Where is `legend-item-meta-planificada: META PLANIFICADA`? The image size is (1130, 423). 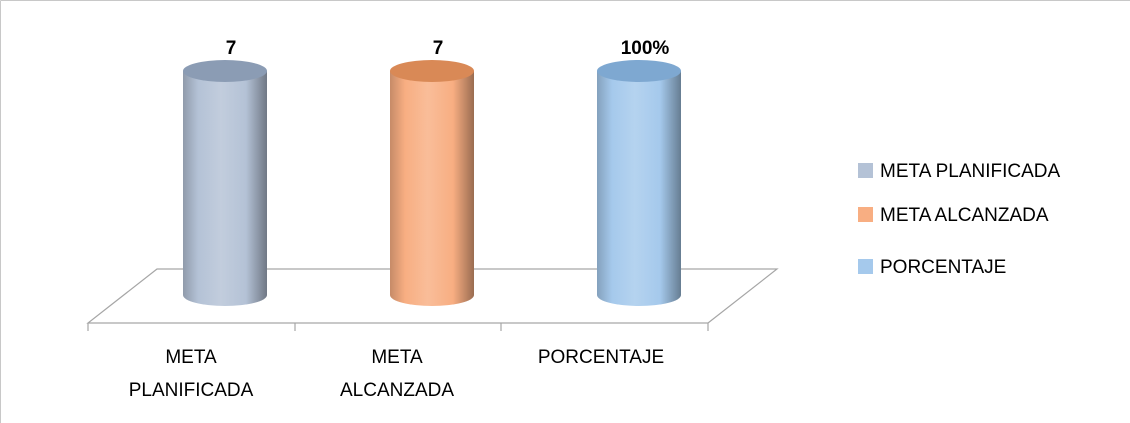 legend-item-meta-planificada: META PLANIFICADA is located at coordinates (959, 171).